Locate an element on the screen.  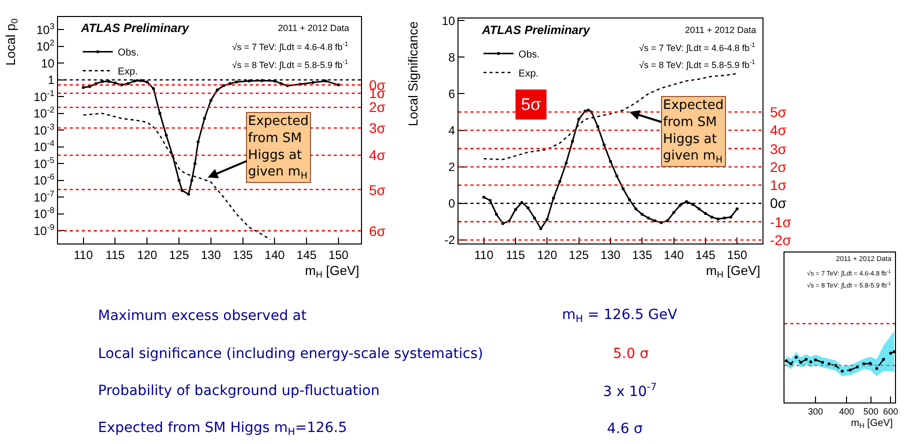
text: Probability of background up-fluctuation is located at coordinates (239, 391).